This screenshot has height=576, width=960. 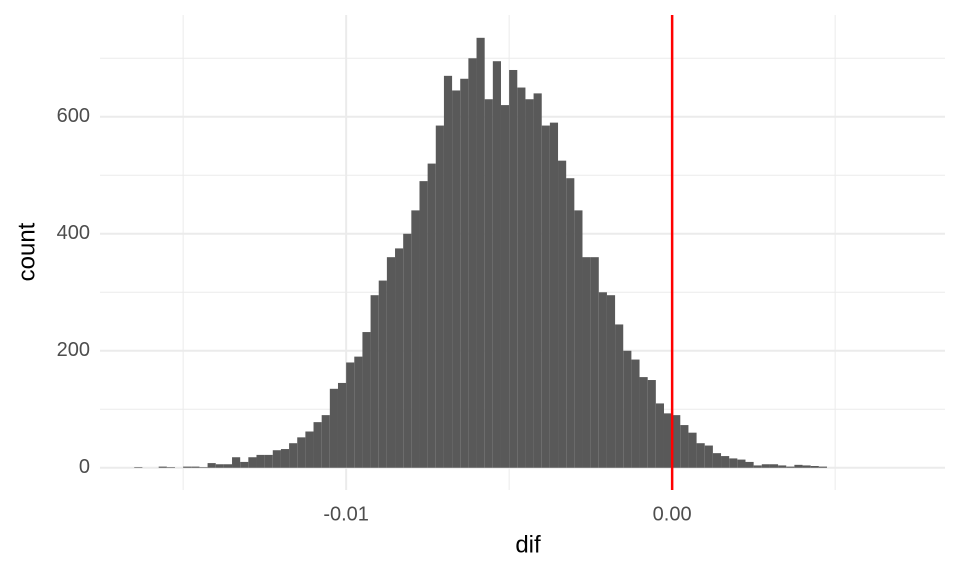 I want to click on x-tick-label: 0.00, so click(x=672, y=514).